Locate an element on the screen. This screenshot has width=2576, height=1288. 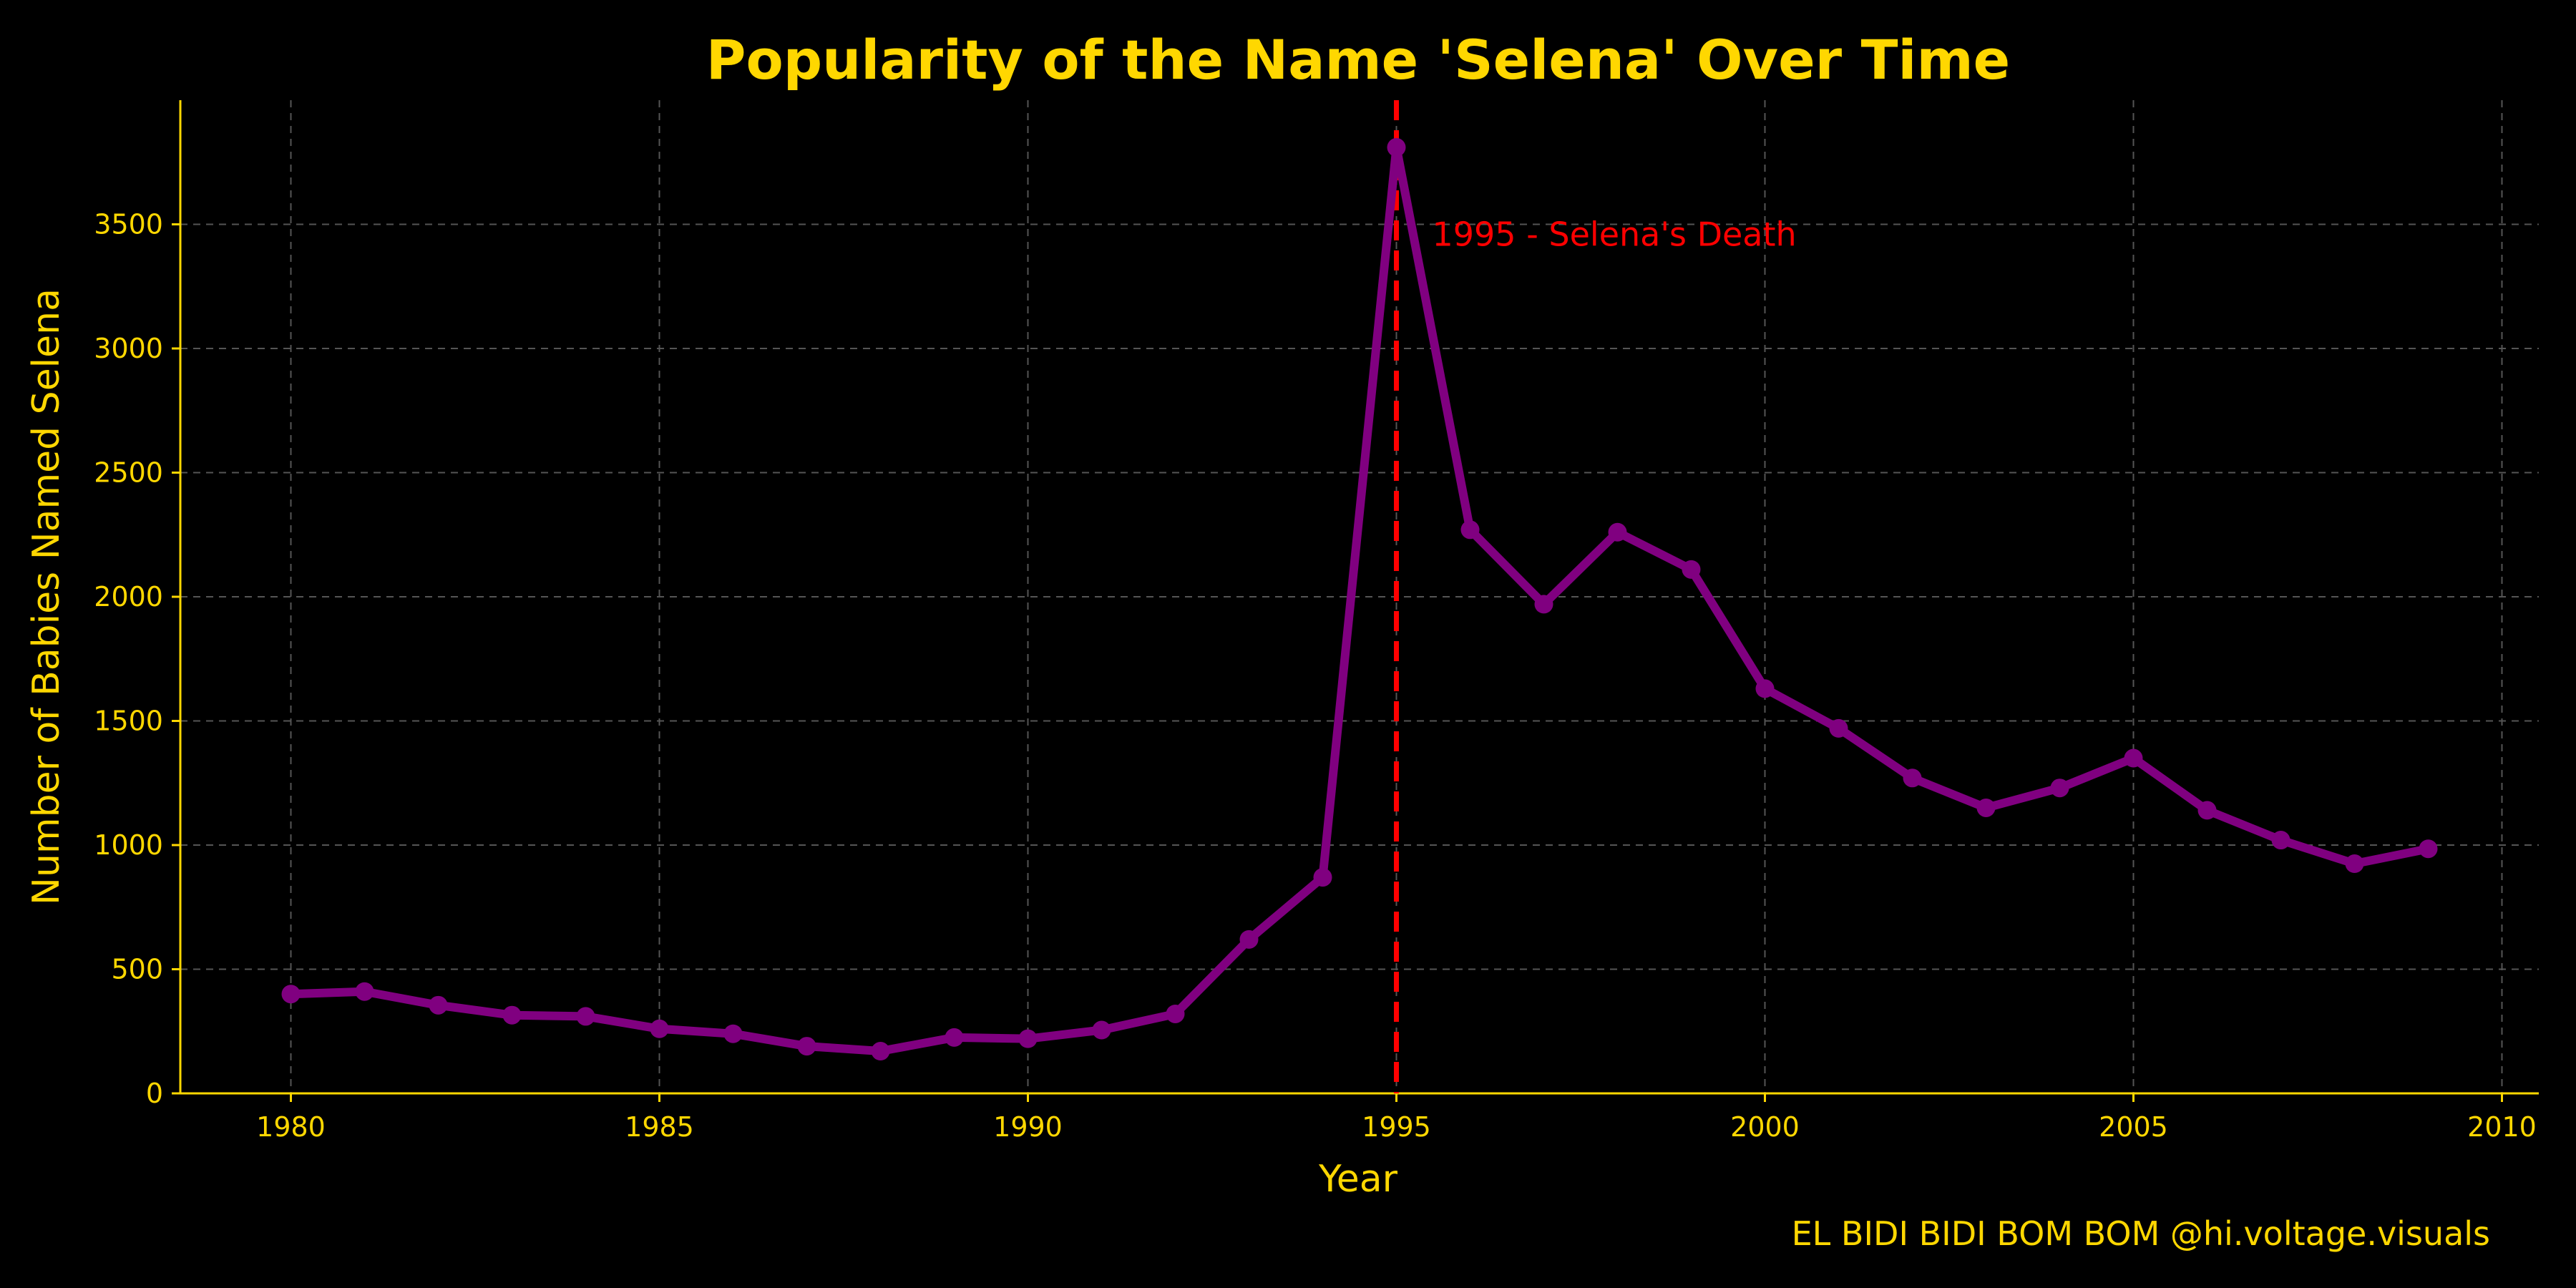
y-tick-label: 0 is located at coordinates (154, 1093).